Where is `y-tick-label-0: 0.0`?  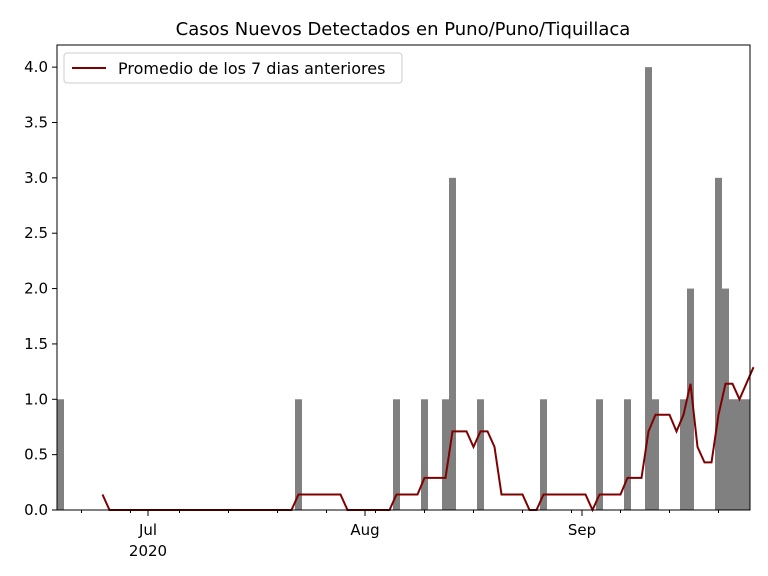 y-tick-label-0: 0.0 is located at coordinates (36, 510).